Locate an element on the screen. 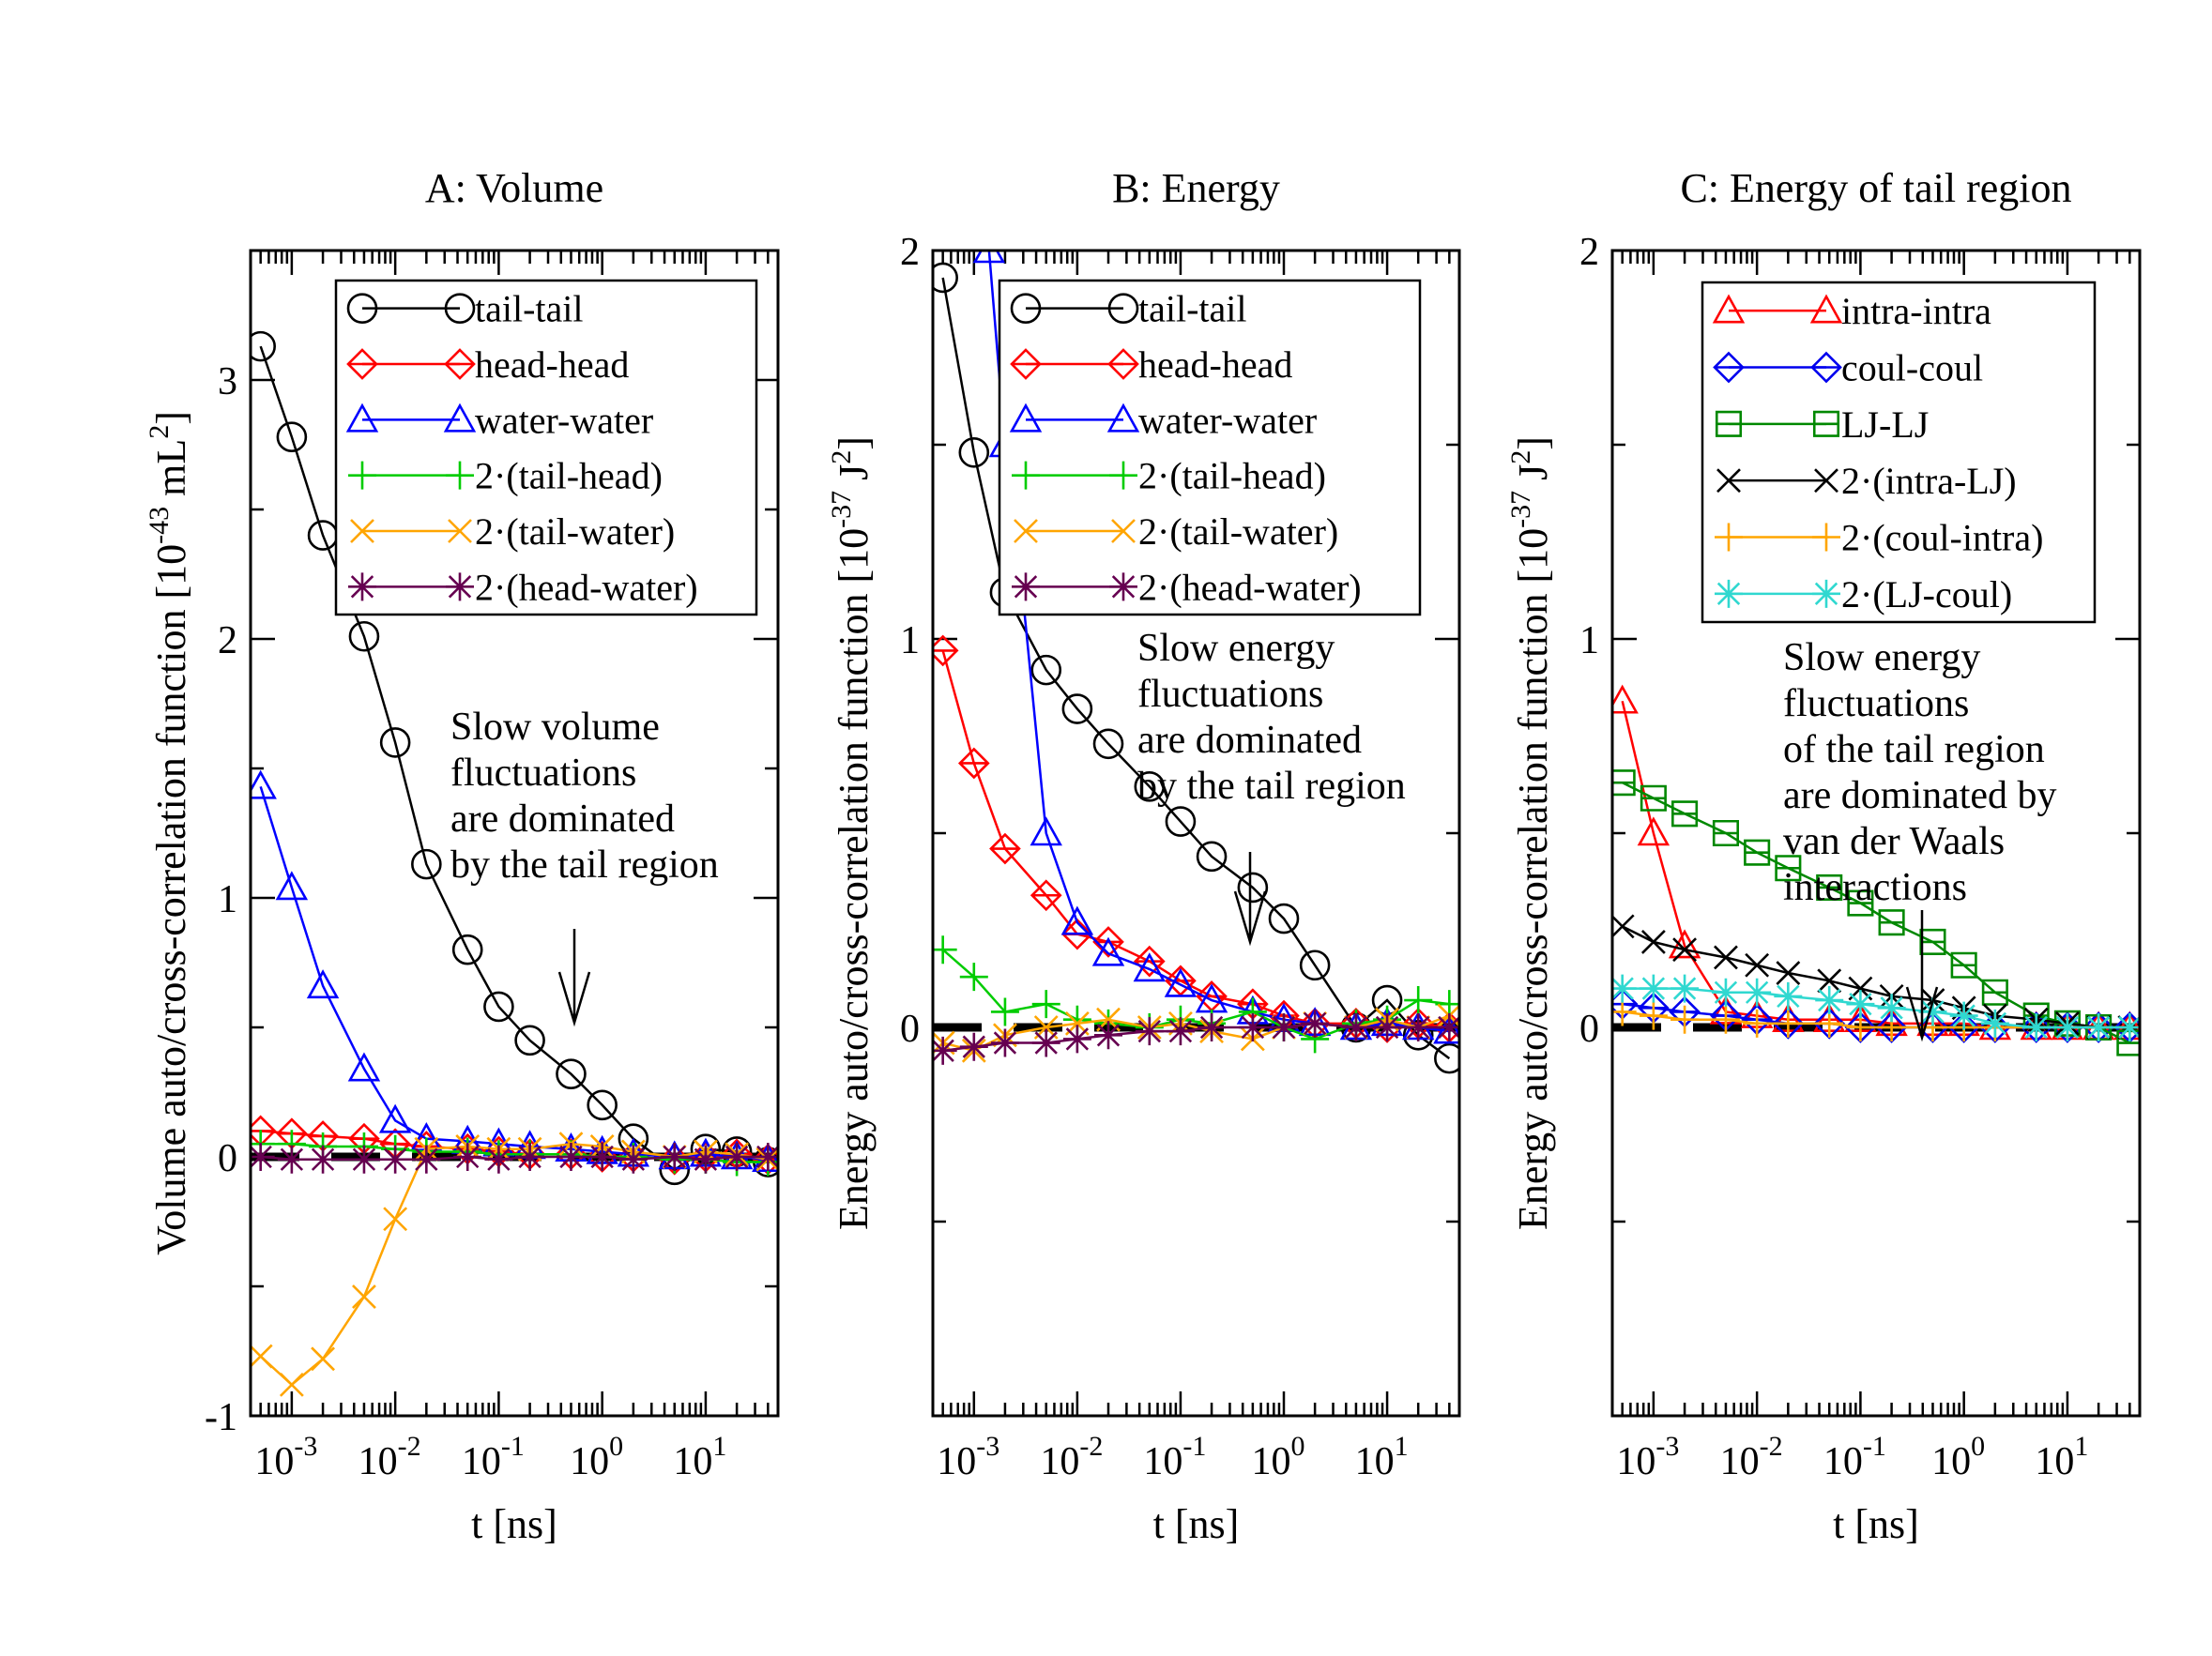 Image resolution: width=2212 pixels, height=1656 pixels. x-tick-exponent: -1 is located at coordinates (1194, 1446).